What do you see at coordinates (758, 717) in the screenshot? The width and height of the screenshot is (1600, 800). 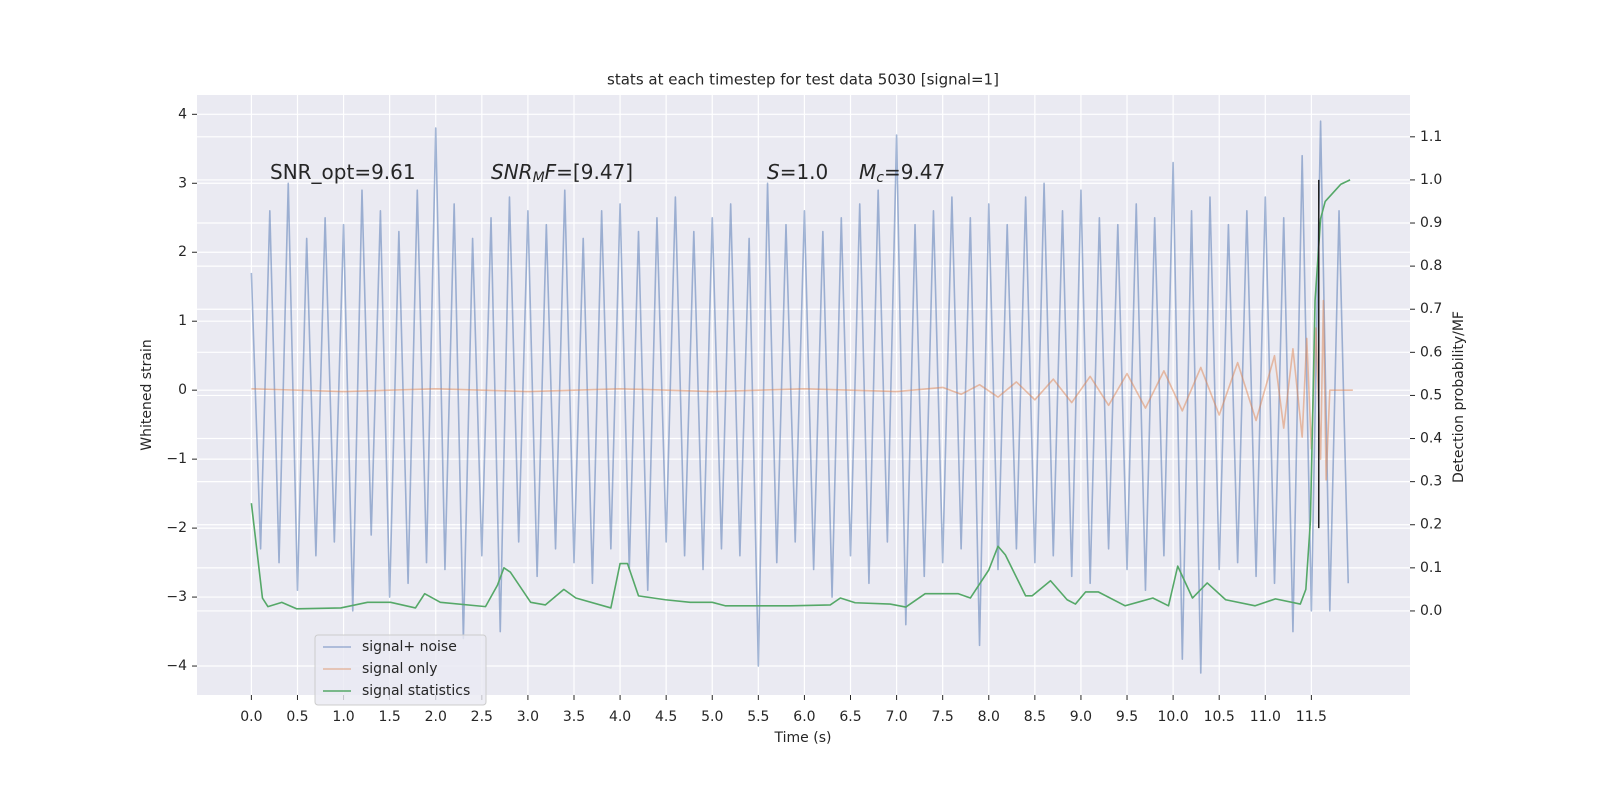 I see `x-tick-label: 5.5` at bounding box center [758, 717].